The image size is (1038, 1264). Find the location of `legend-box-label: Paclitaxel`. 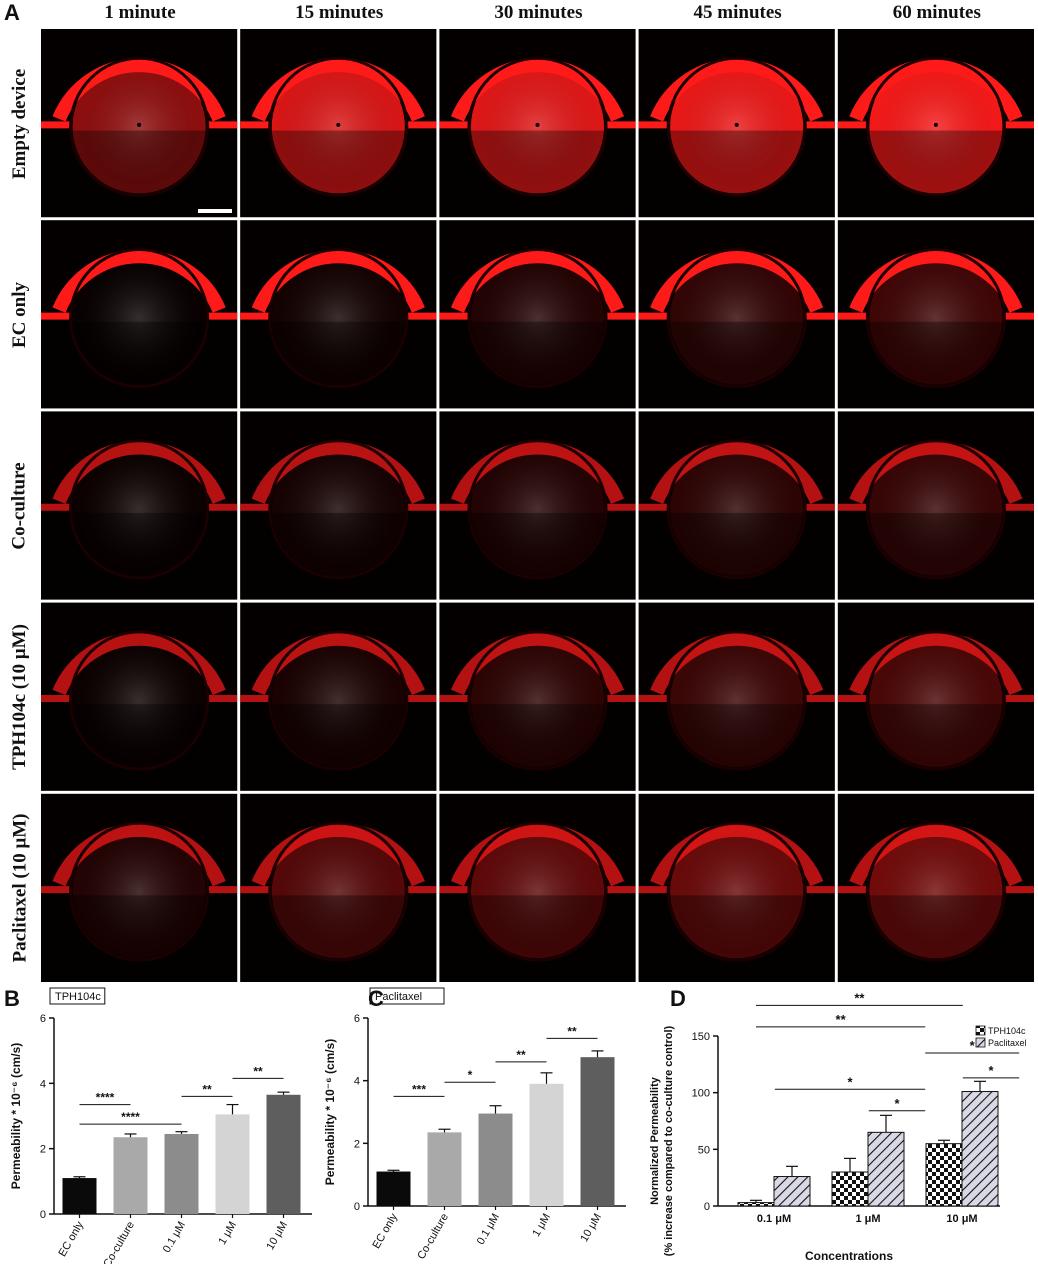

legend-box-label: Paclitaxel is located at coordinates (398, 997).